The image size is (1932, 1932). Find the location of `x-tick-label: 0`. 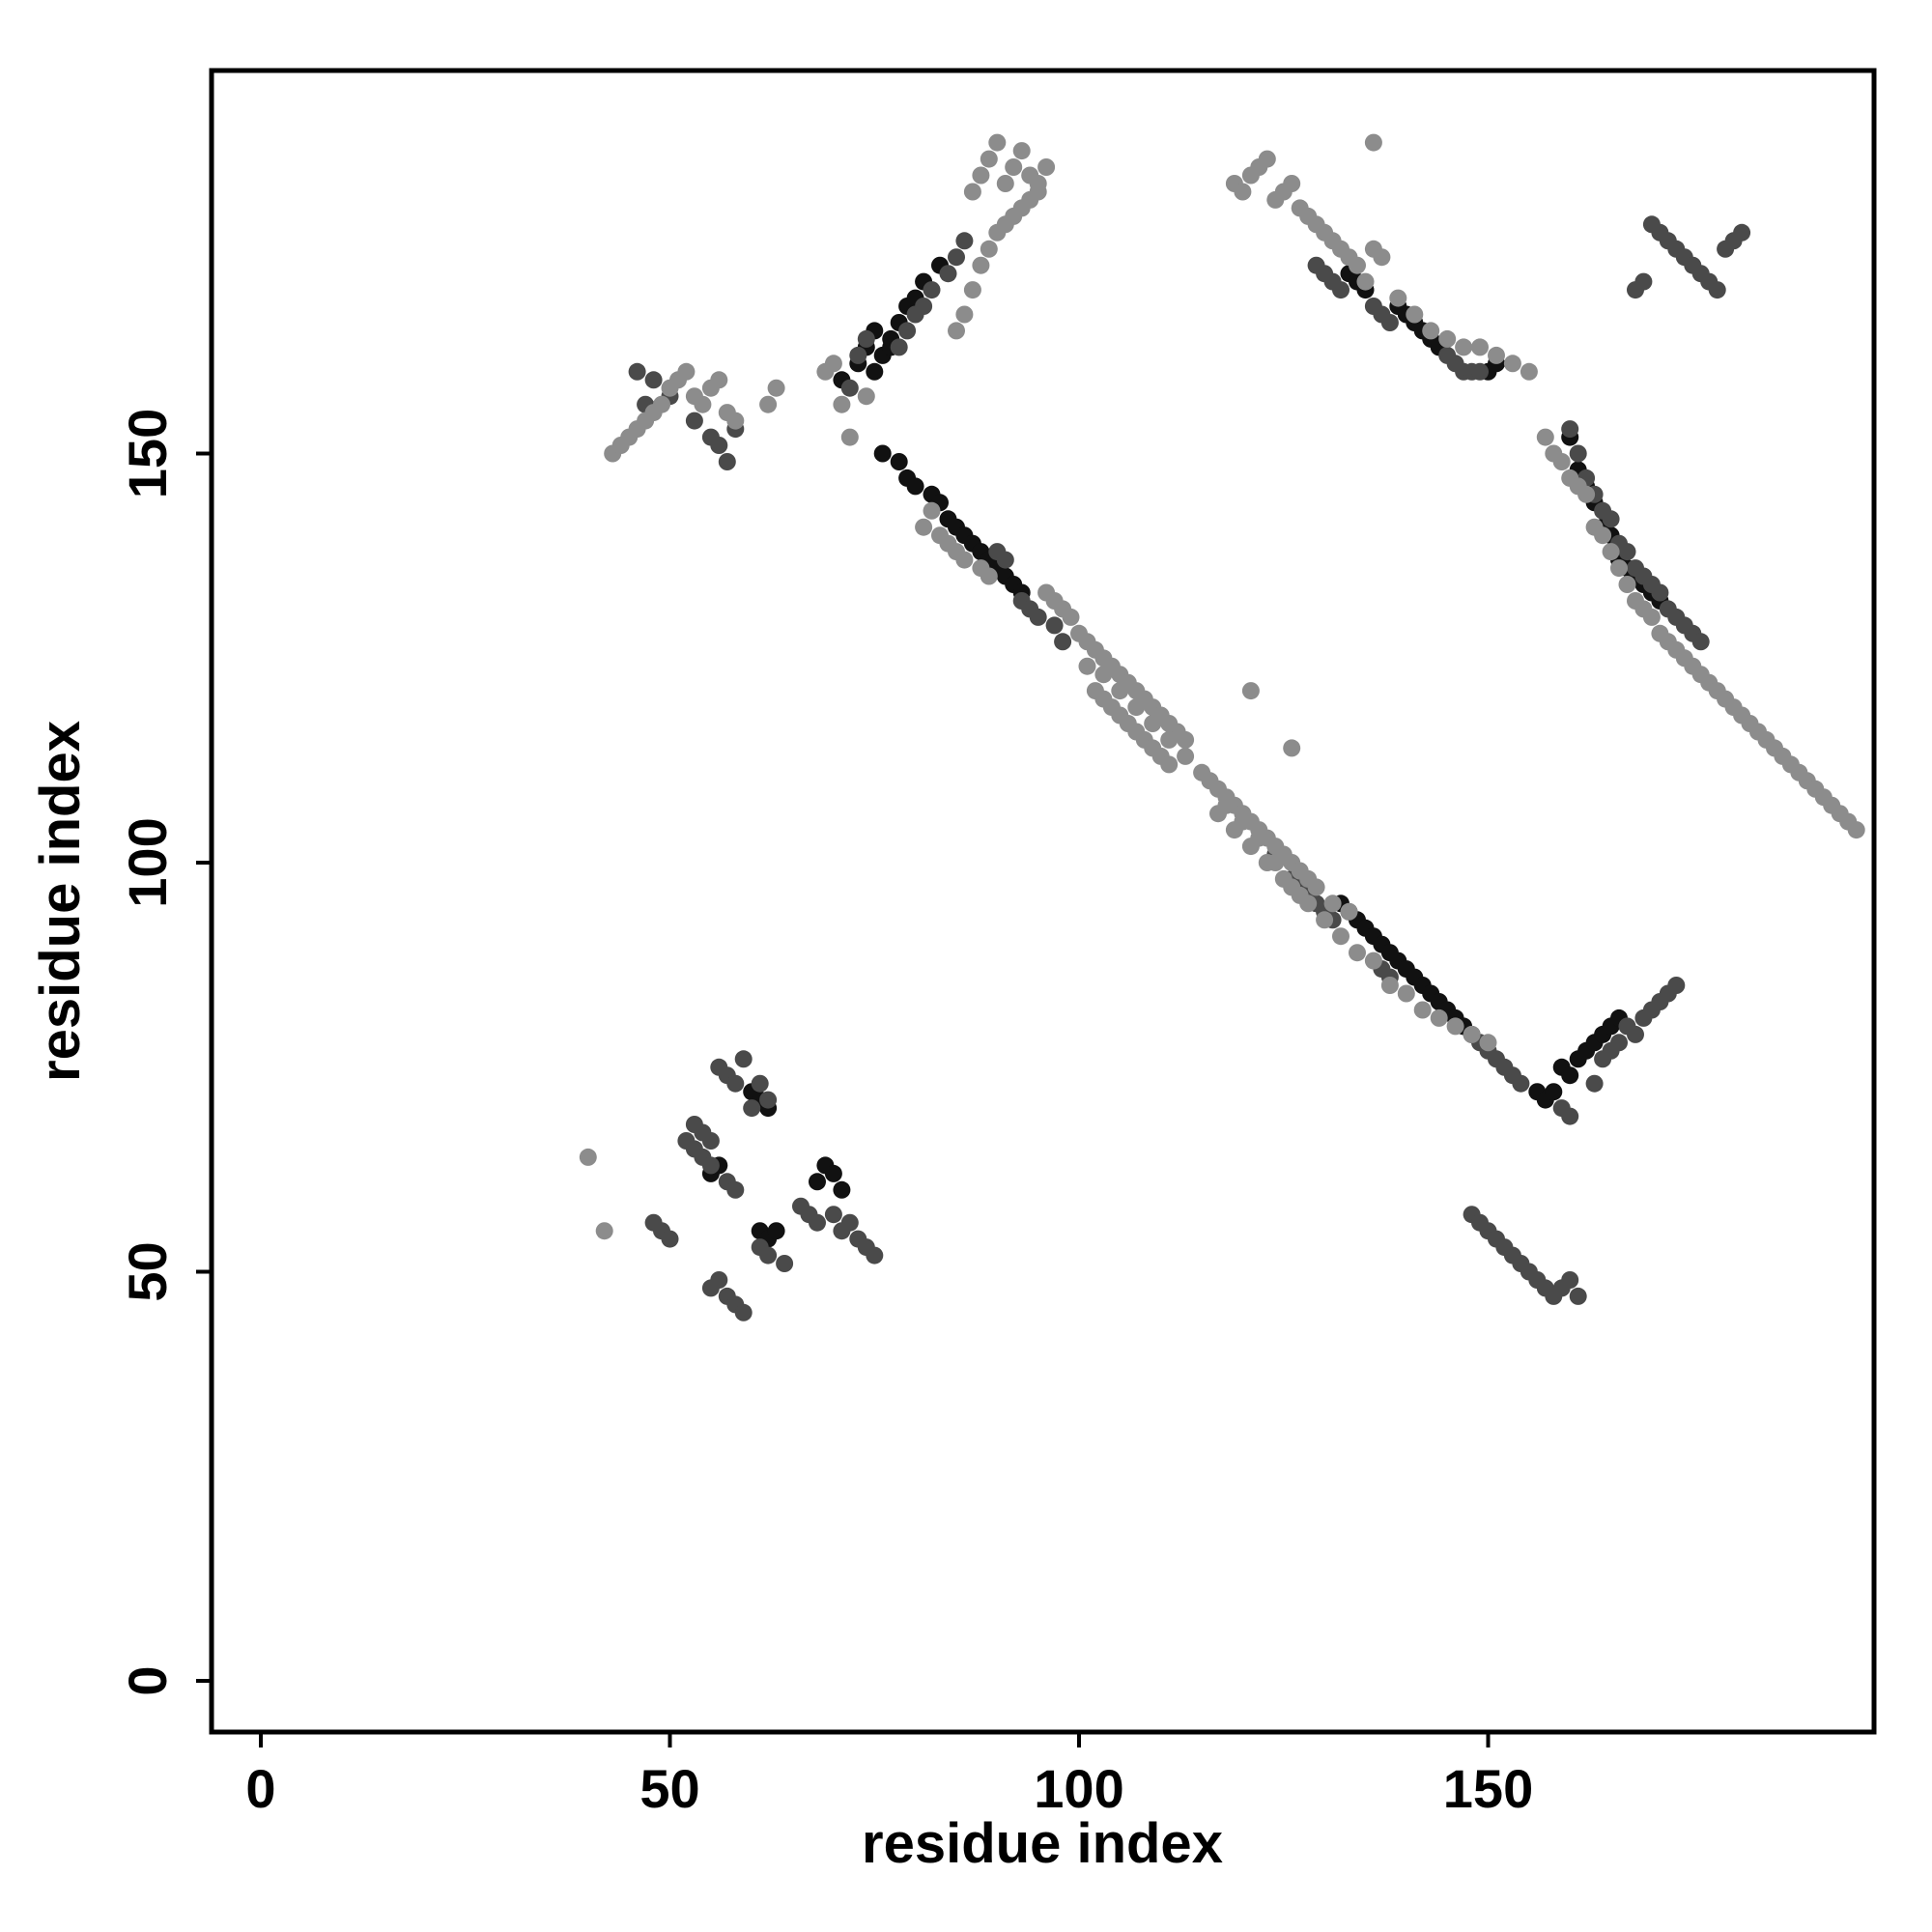

x-tick-label: 0 is located at coordinates (260, 1788).